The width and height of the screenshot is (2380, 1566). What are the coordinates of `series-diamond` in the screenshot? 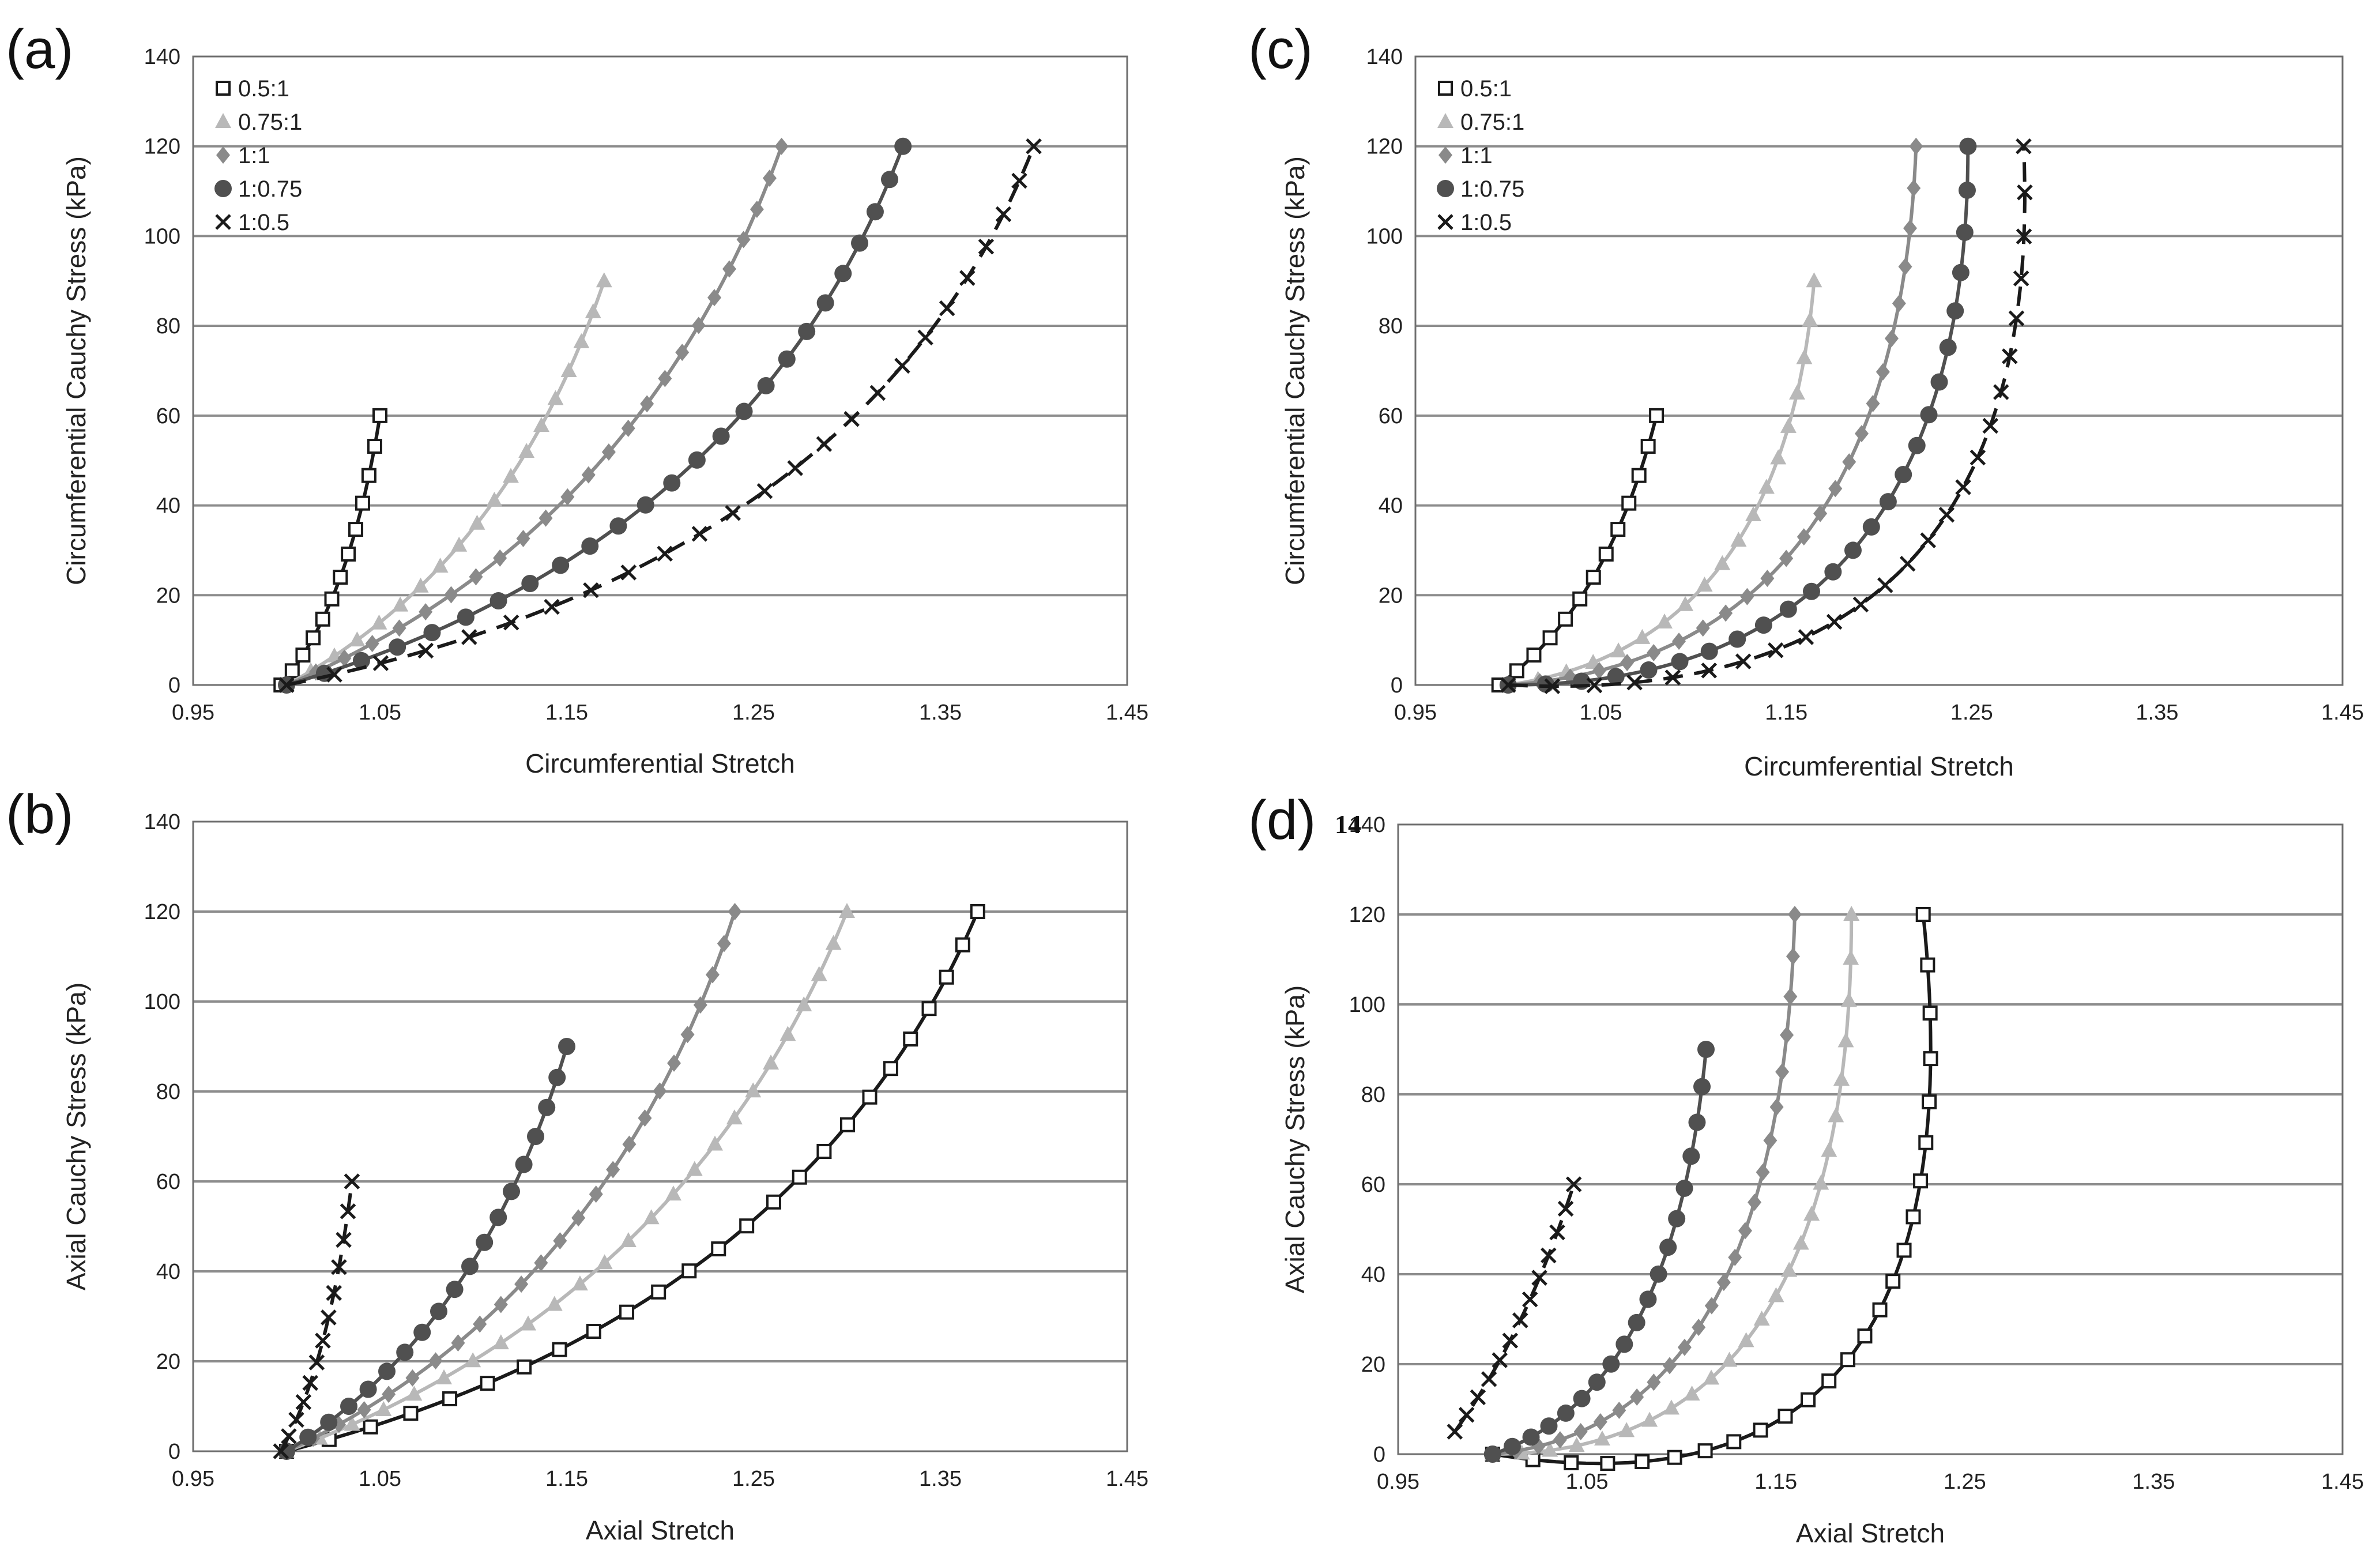 It's located at (511, 1181).